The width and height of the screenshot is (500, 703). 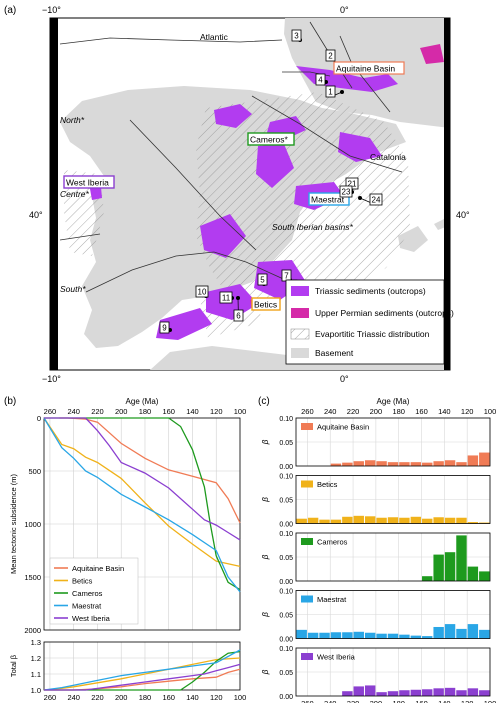 I want to click on basin-box-maestrat: Maestrat, so click(x=329, y=199).